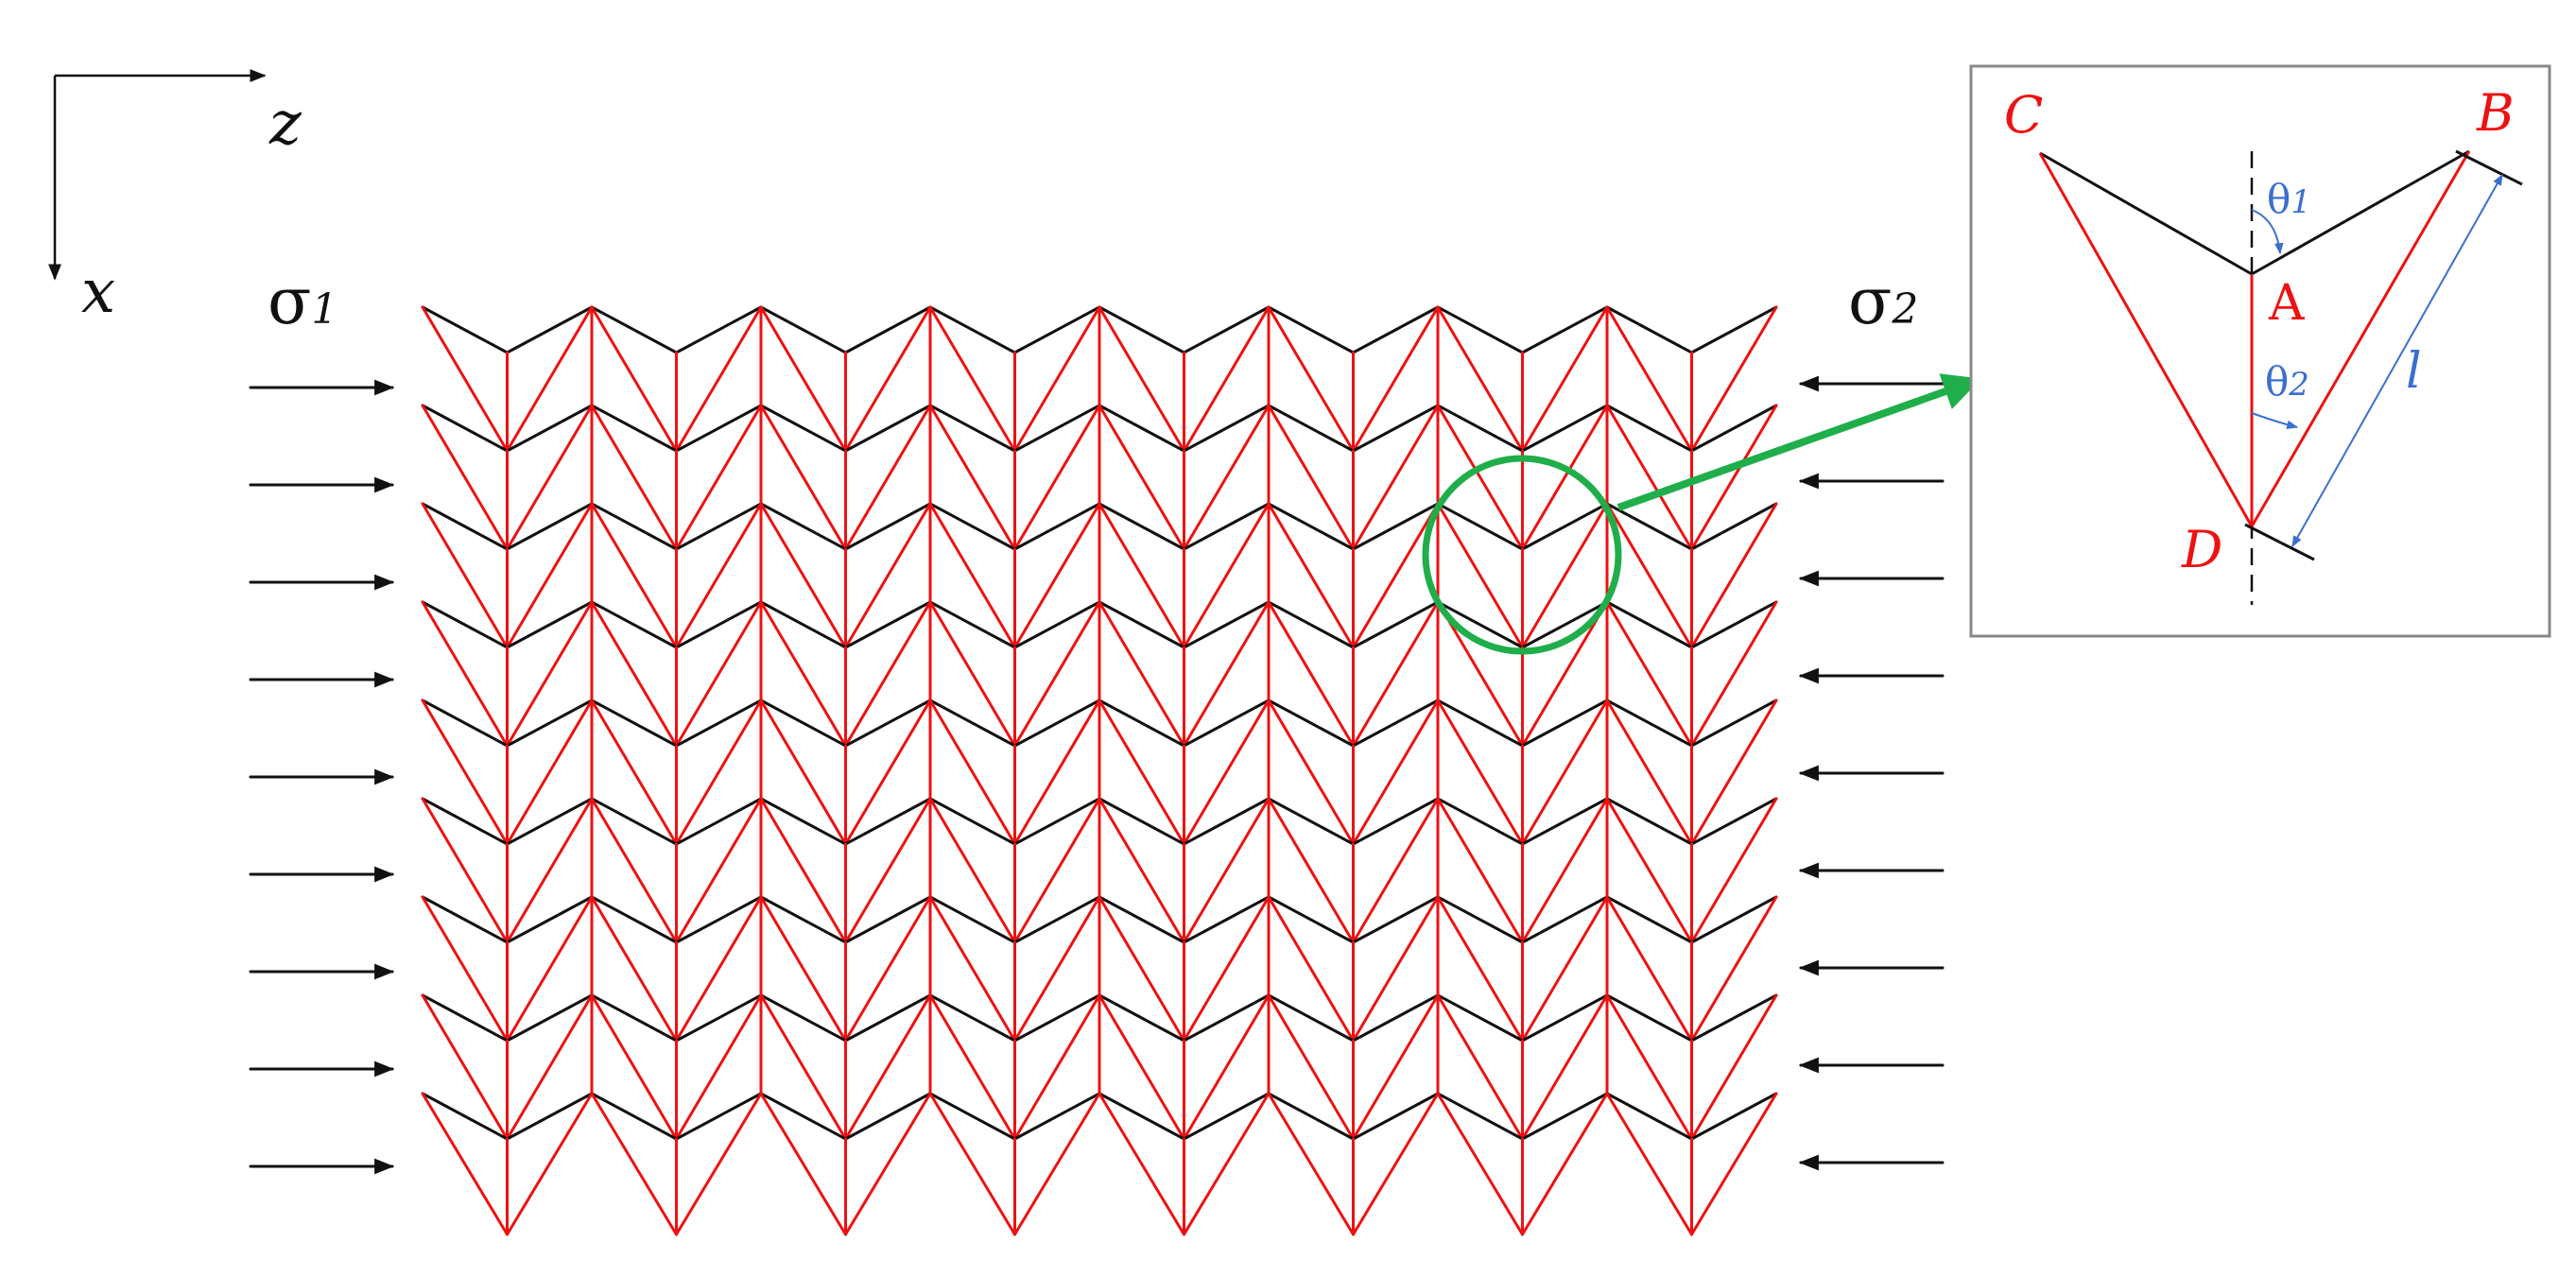 The image size is (2576, 1276). I want to click on unit-cell-inset: C B A D θ1 θ2 l, so click(2260, 351).